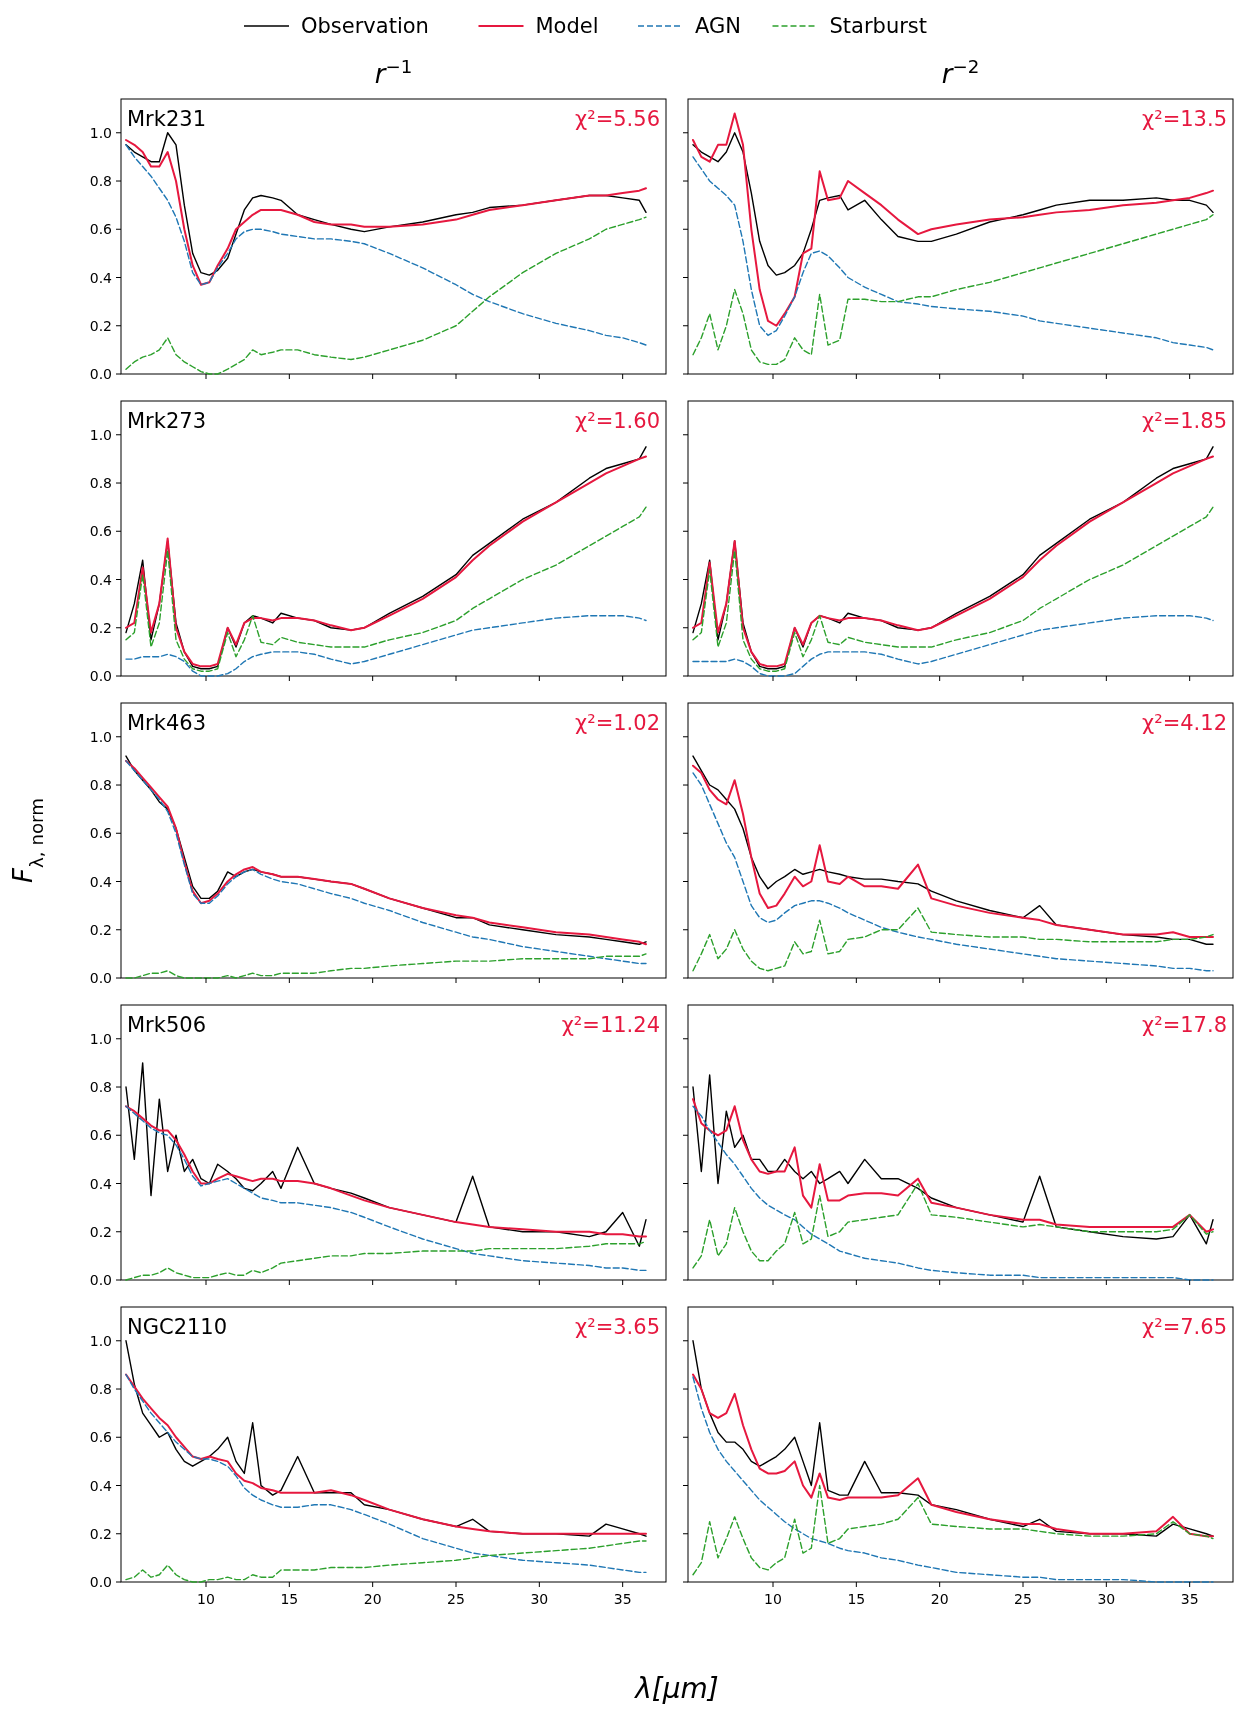  I want to click on annotation: χ²=4.12, so click(1184, 723).